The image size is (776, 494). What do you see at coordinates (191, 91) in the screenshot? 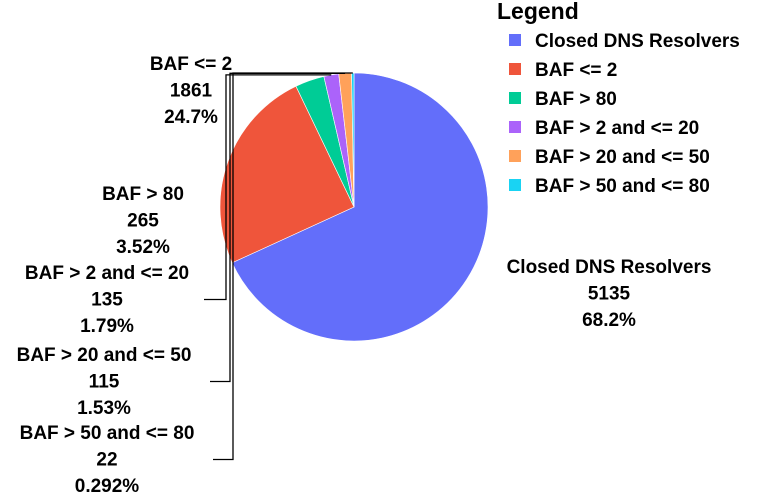
I see `slice-label-baf-2: BAF <= 2 1861 24.7%` at bounding box center [191, 91].